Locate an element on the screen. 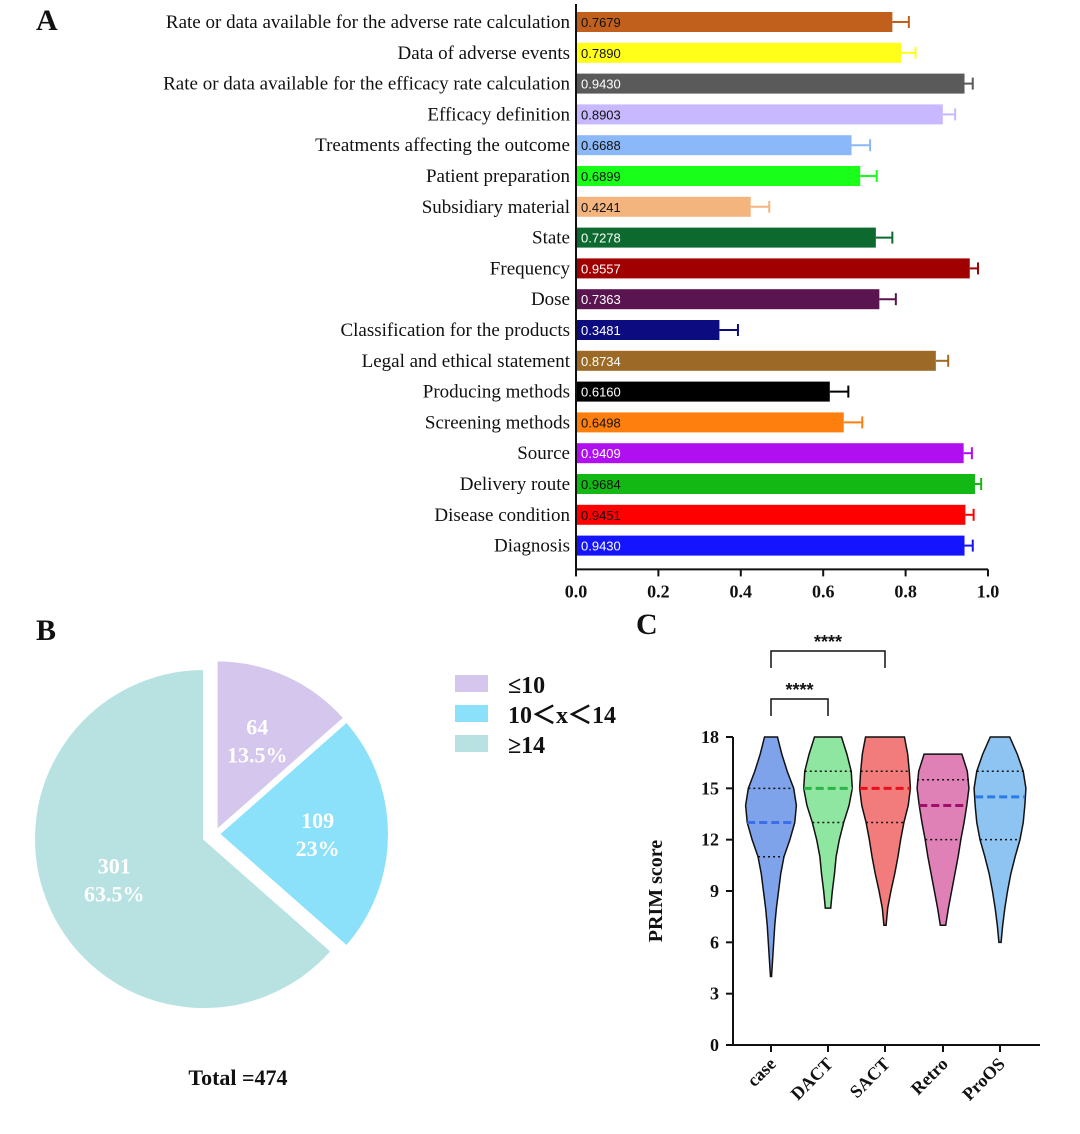 The height and width of the screenshot is (1134, 1080). category-label: Source is located at coordinates (543, 453).